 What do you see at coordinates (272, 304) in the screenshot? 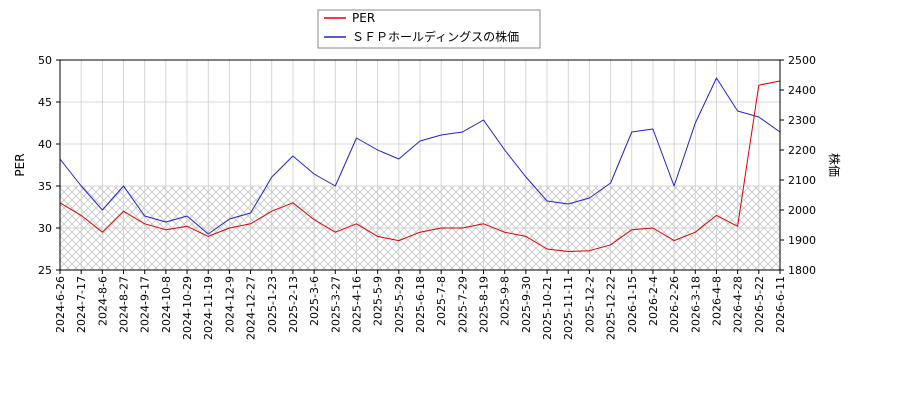
I see `x-tick-label: 2025-1-23` at bounding box center [272, 304].